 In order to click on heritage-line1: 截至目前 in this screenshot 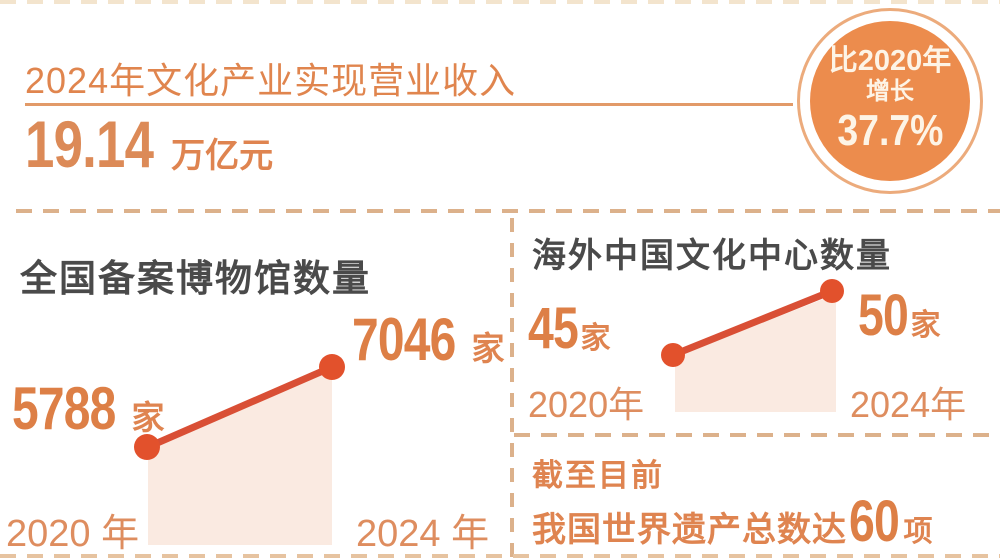, I will do `click(598, 475)`.